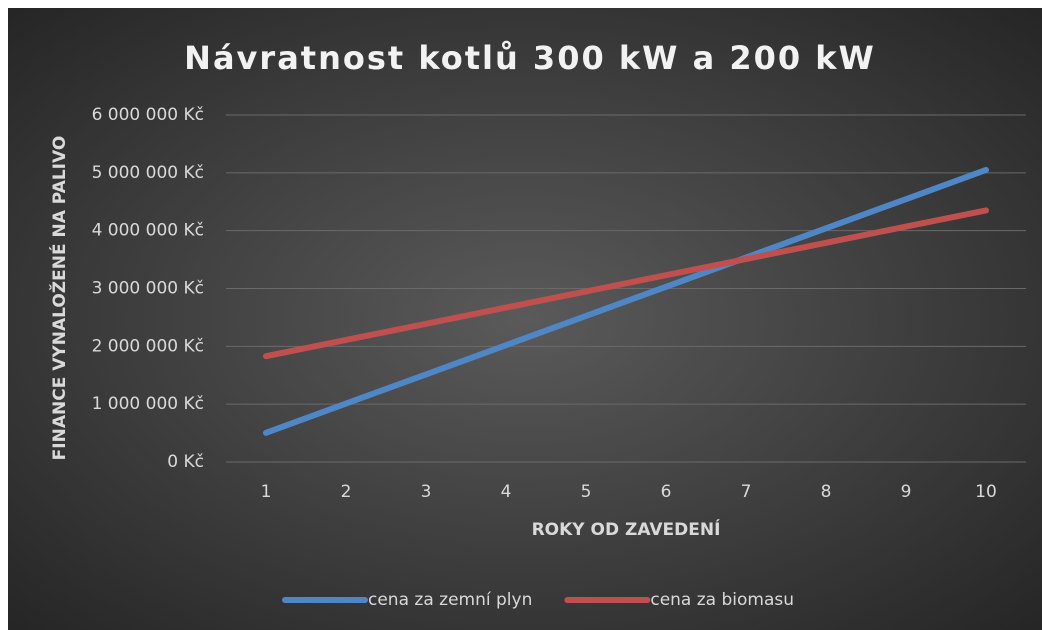 The width and height of the screenshot is (1042, 630). I want to click on x-tick-label: 4, so click(506, 492).